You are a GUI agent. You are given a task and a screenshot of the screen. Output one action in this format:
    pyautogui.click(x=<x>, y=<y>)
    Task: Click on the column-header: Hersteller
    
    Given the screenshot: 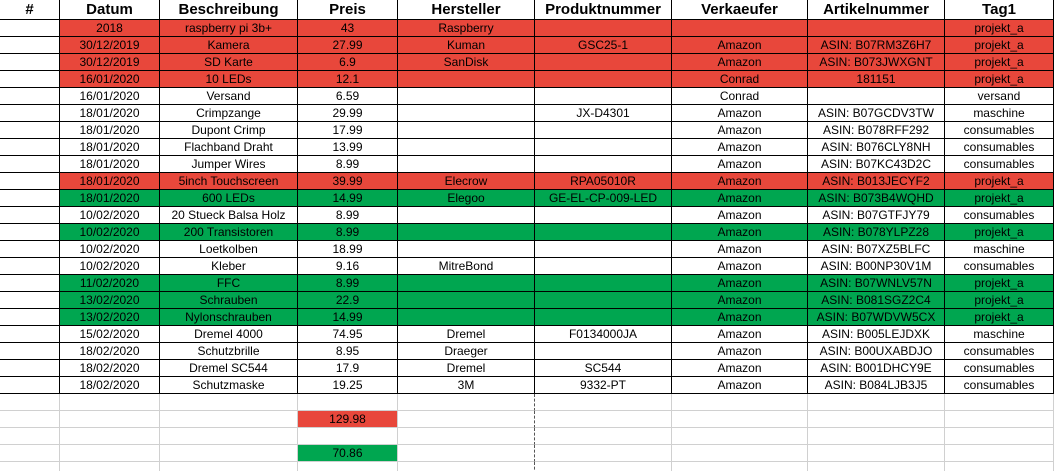 What is the action you would take?
    pyautogui.click(x=466, y=10)
    